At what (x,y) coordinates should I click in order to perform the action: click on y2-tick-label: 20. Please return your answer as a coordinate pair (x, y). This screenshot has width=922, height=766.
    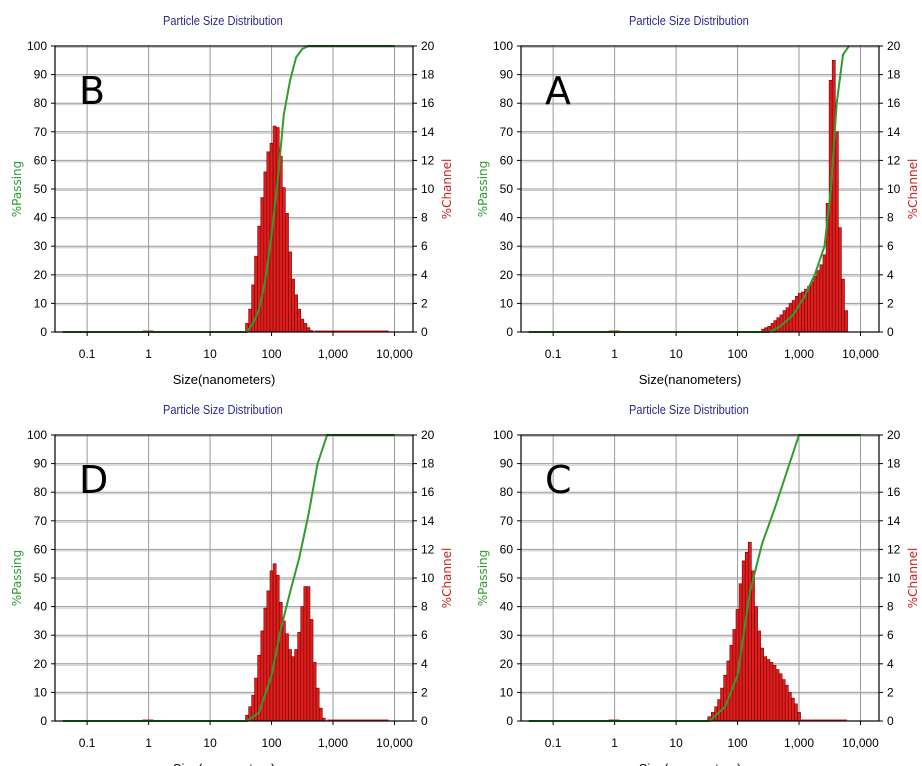
    Looking at the image, I should click on (428, 435).